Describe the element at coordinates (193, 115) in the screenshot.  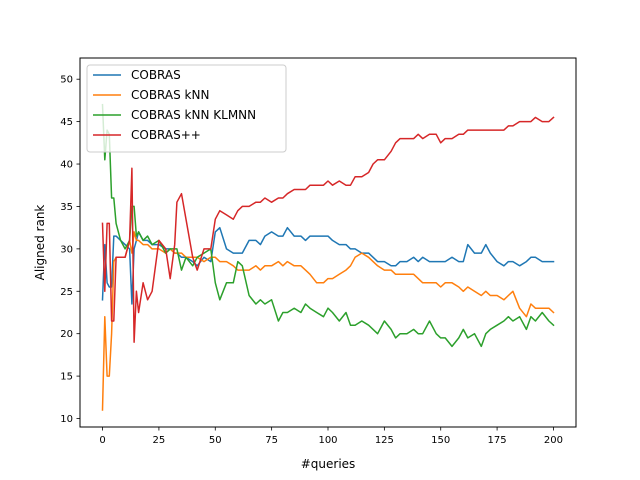
I see `legend-label-3: COBRAS kNN KLMNN` at that location.